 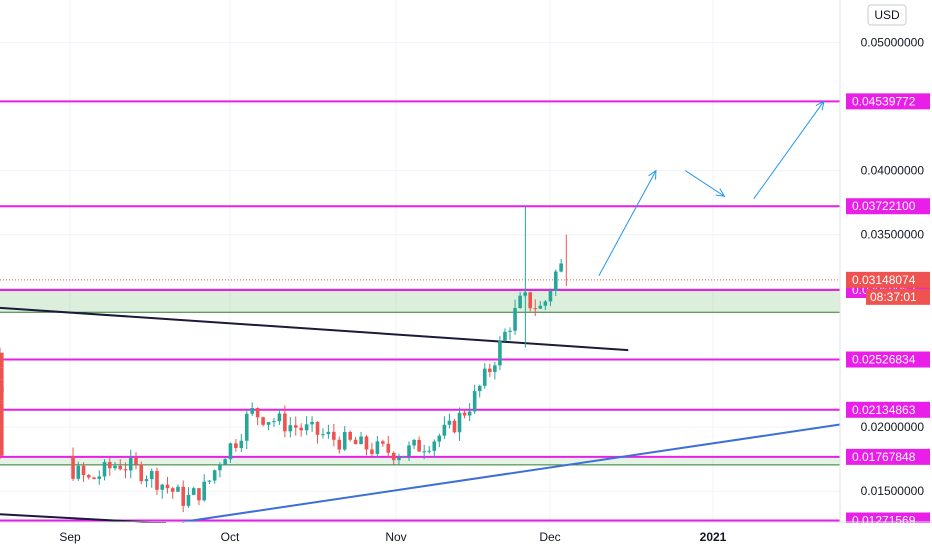 What do you see at coordinates (884, 360) in the screenshot?
I see `price-tag-label: 0.02526834` at bounding box center [884, 360].